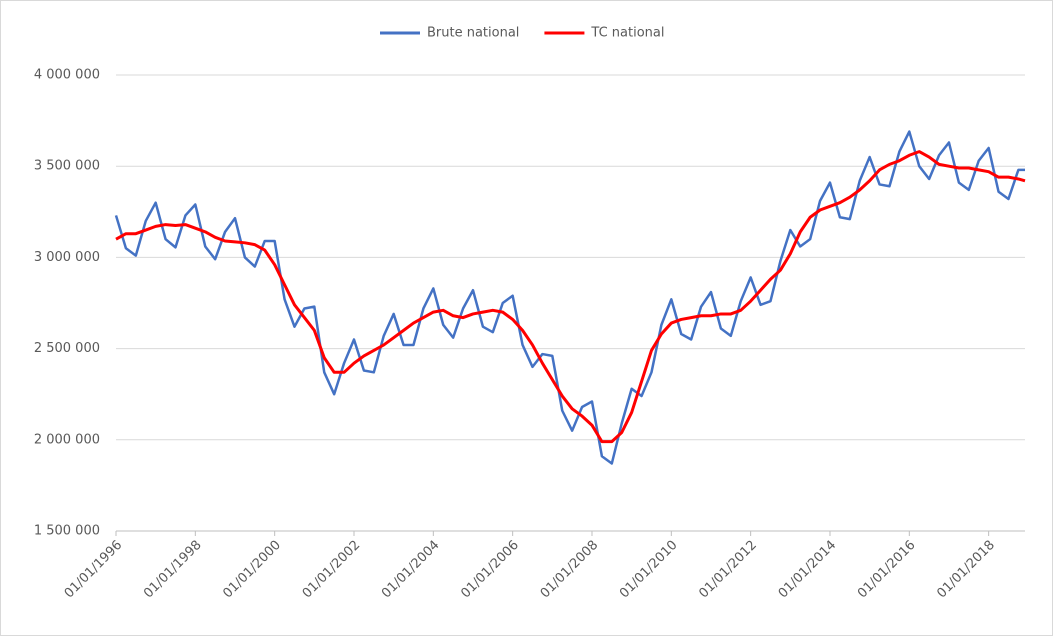  What do you see at coordinates (67, 348) in the screenshot?
I see `y-tick-label: 2 500 000` at bounding box center [67, 348].